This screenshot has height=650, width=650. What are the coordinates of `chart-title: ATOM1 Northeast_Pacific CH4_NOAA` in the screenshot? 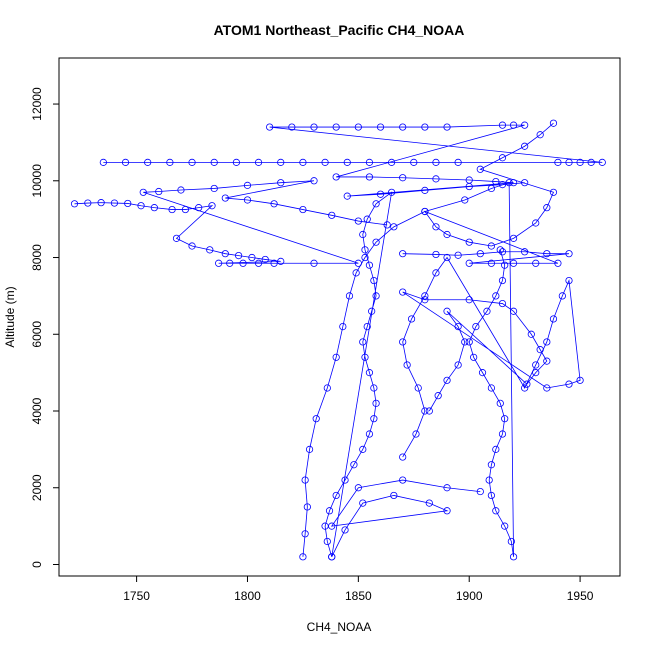 It's located at (339, 30).